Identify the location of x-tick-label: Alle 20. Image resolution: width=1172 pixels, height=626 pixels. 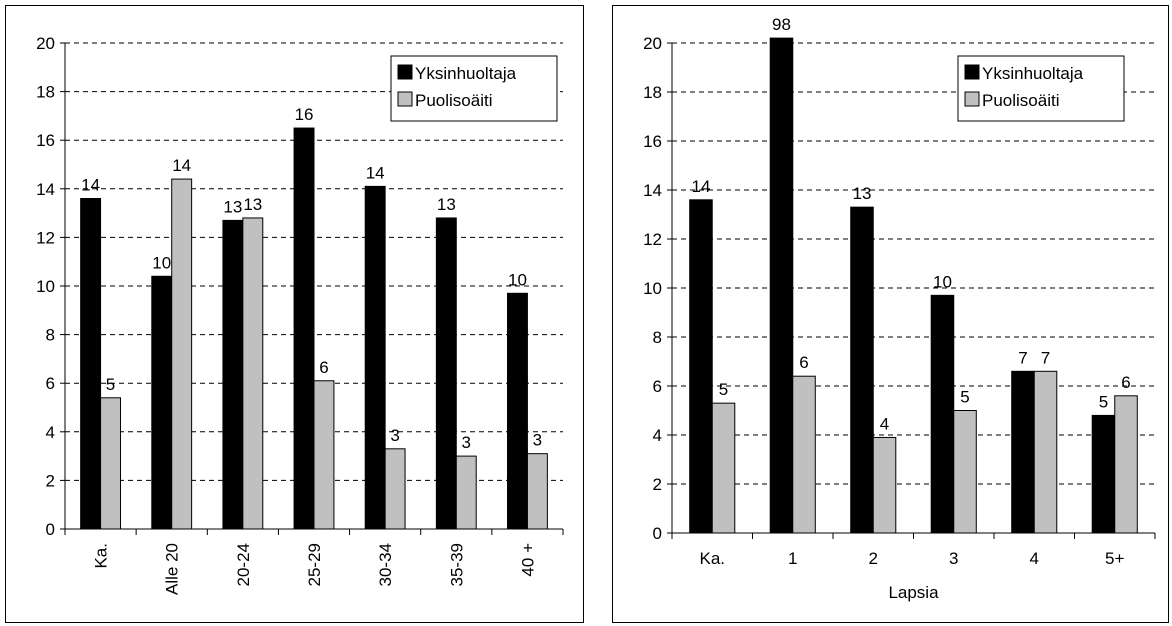
(172, 569).